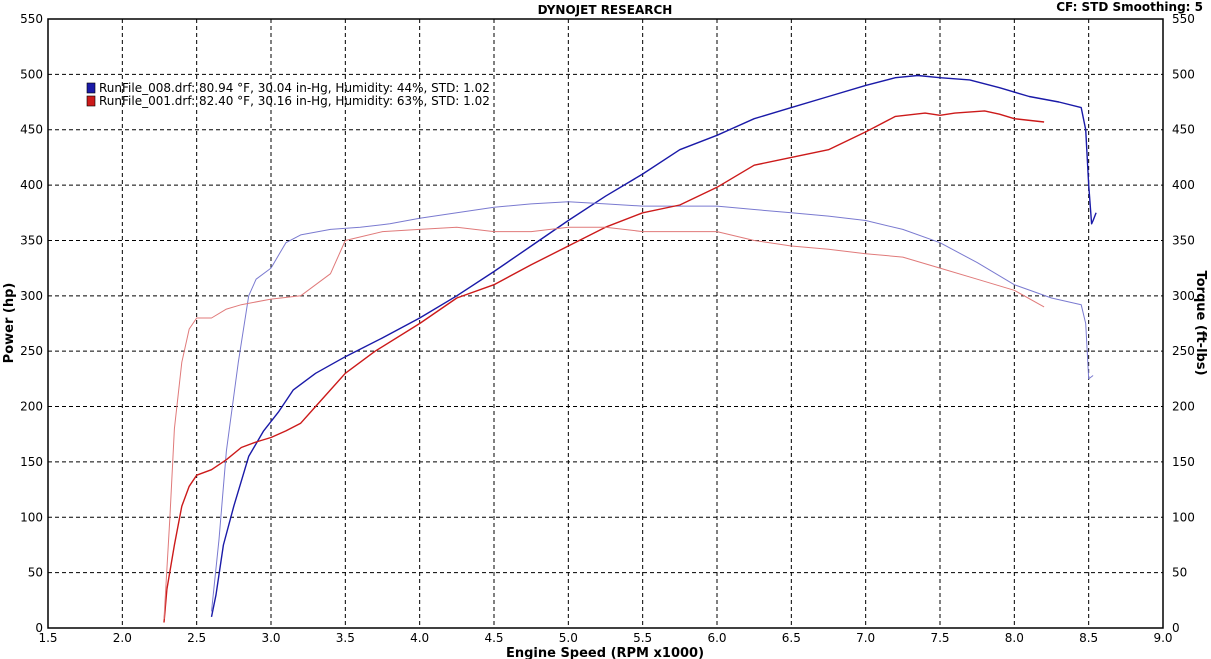 The image size is (1211, 659). Describe the element at coordinates (1176, 628) in the screenshot. I see `y2-tick-label: 0` at that location.